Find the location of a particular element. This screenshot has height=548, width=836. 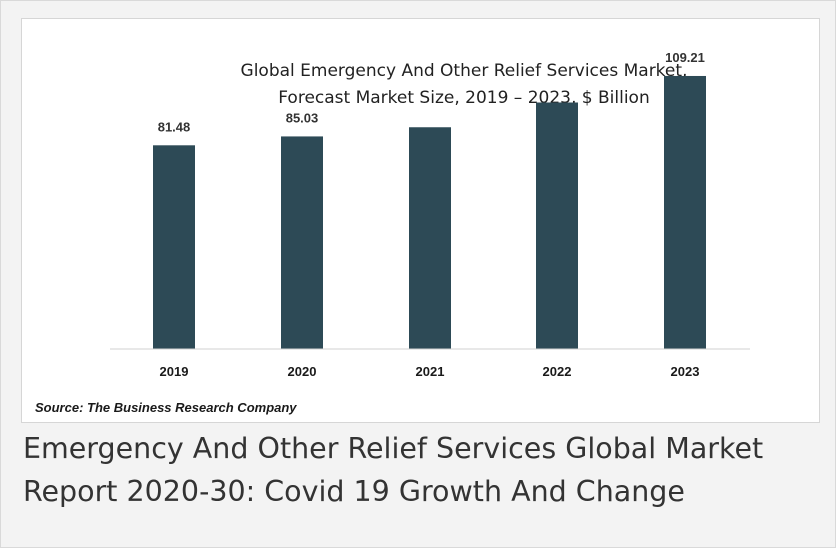

data-label-2020: 85.03 is located at coordinates (302, 117).